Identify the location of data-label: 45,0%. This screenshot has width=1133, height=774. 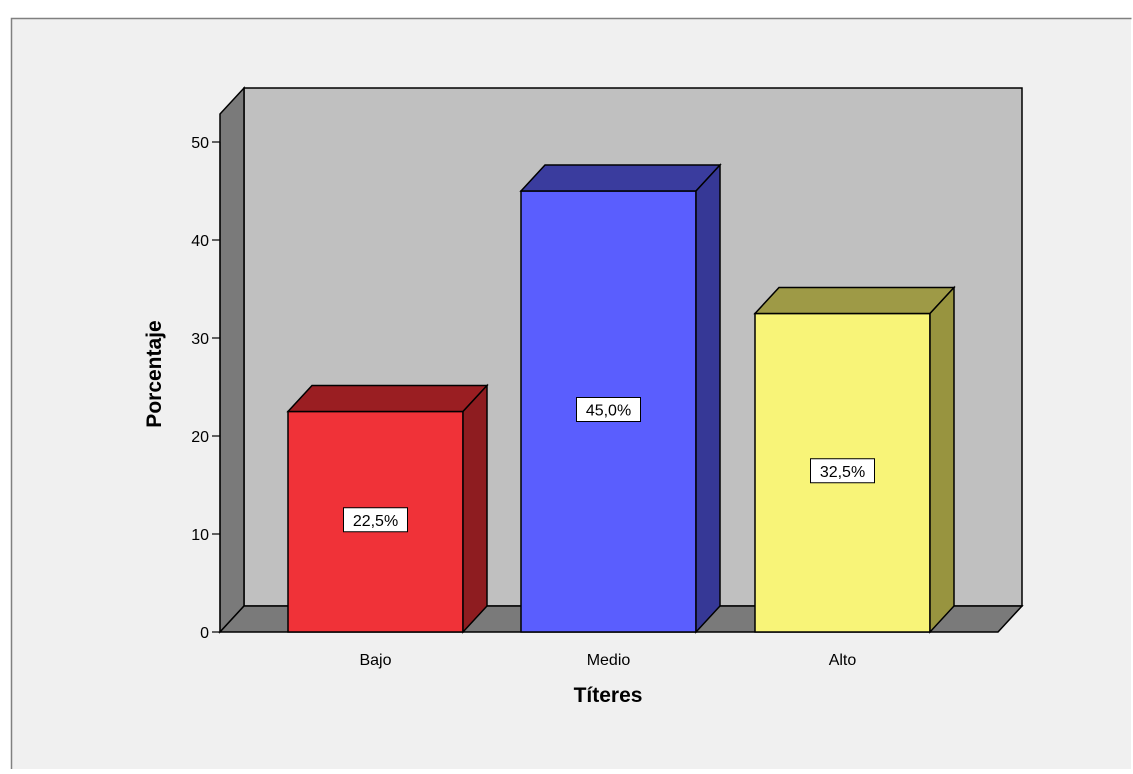
(608, 409).